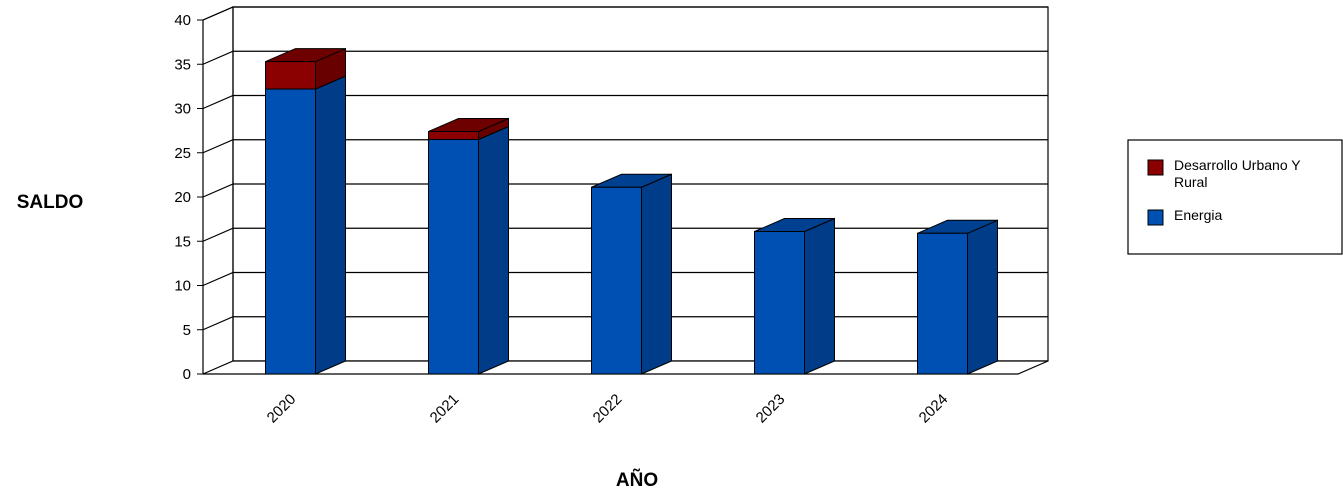 The height and width of the screenshot is (490, 1343). I want to click on y-tick-label: 35, so click(182, 64).